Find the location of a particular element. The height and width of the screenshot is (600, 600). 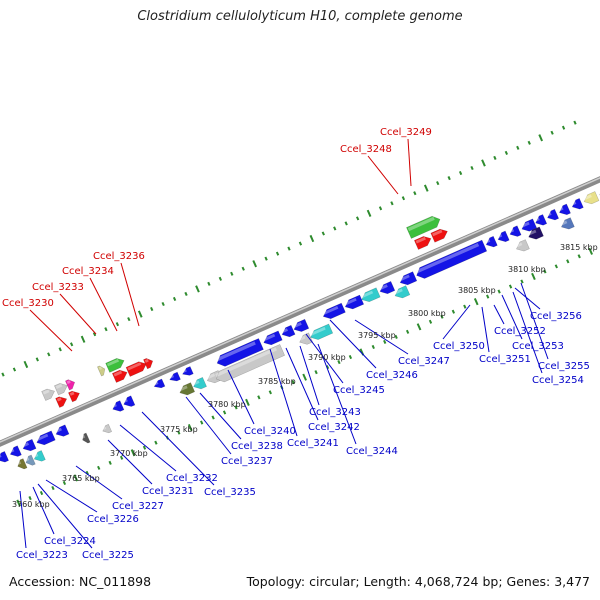

scale-label: 3805 kbp is located at coordinates (477, 290).